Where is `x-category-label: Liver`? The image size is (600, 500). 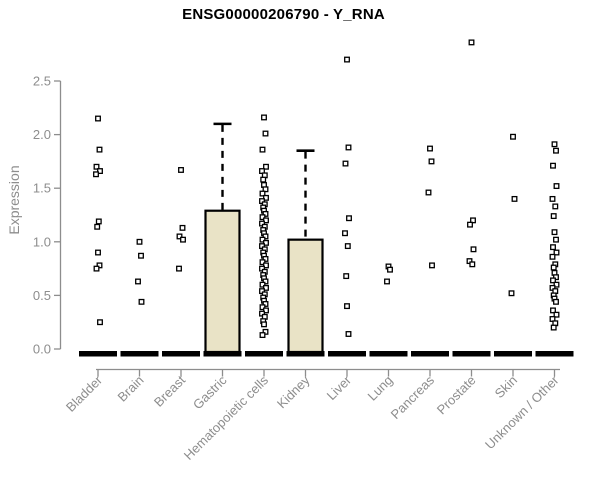 x-category-label: Liver is located at coordinates (339, 387).